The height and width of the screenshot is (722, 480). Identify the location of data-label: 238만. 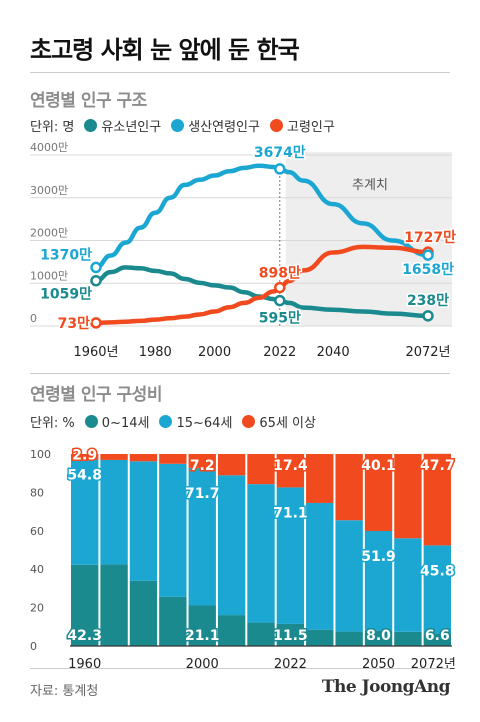
(428, 301).